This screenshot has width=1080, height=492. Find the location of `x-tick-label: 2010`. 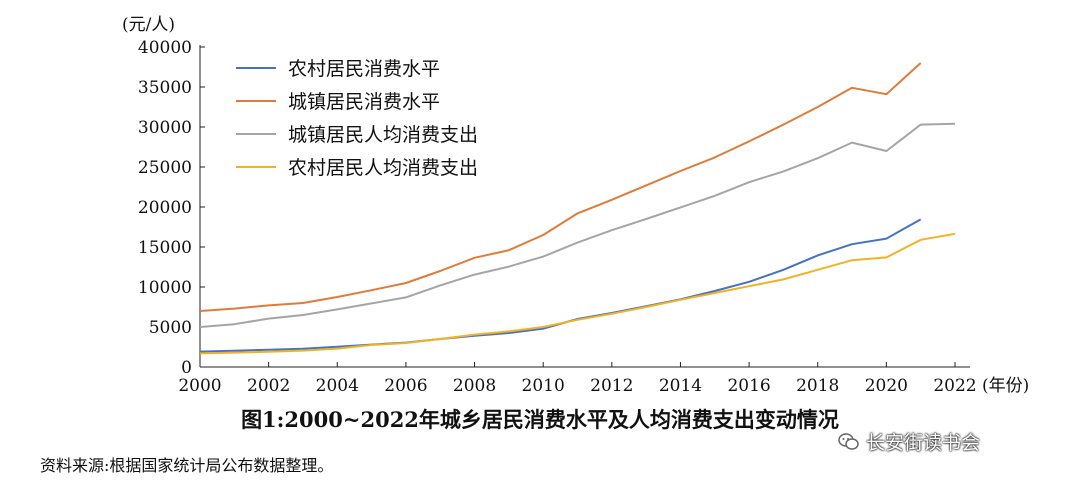

x-tick-label: 2010 is located at coordinates (543, 386).